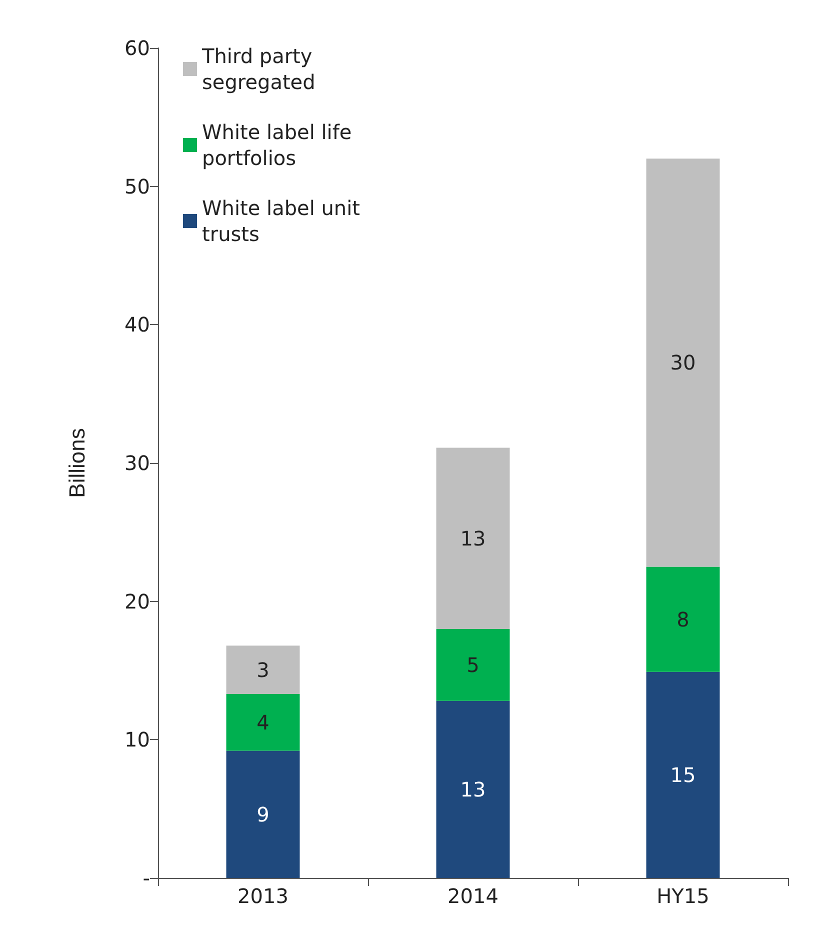 The height and width of the screenshot is (947, 838). What do you see at coordinates (263, 896) in the screenshot?
I see `x-tick-label: 2013` at bounding box center [263, 896].